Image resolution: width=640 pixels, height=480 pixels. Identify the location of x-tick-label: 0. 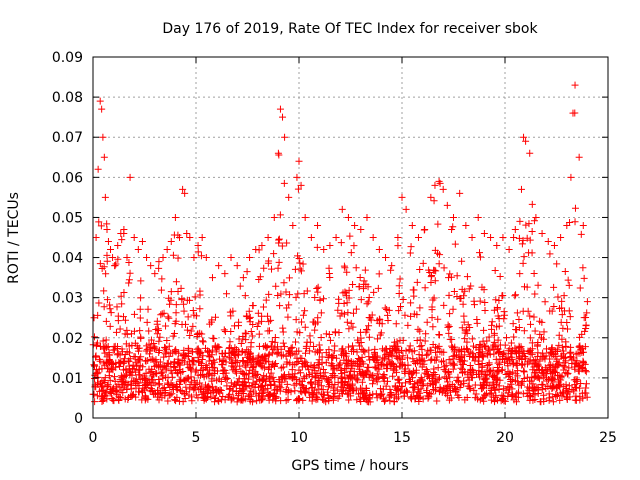
(93, 438).